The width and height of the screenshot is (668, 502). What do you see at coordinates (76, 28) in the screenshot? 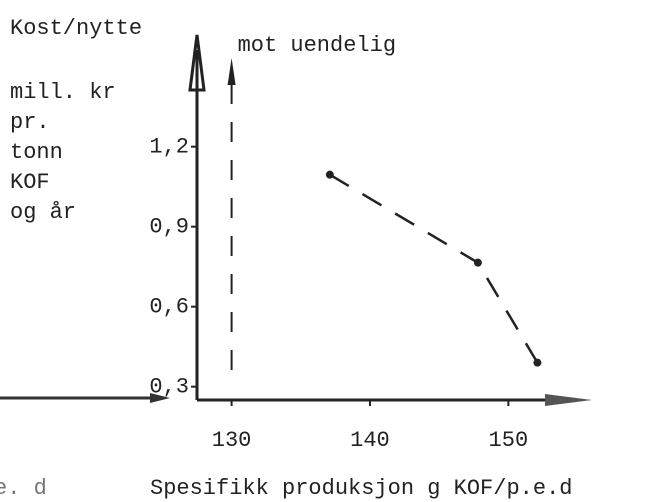
I see `y-label-line: Kost/nytte` at bounding box center [76, 28].